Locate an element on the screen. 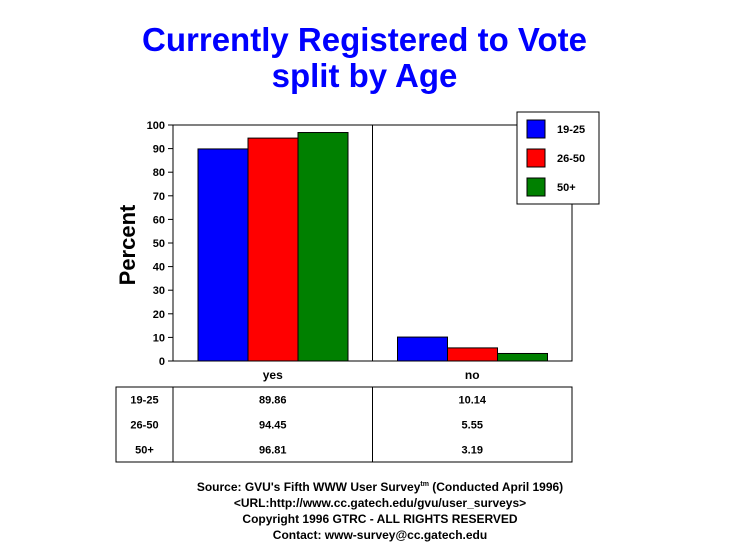 The image size is (729, 553). table-cell: 94.45 is located at coordinates (273, 426).